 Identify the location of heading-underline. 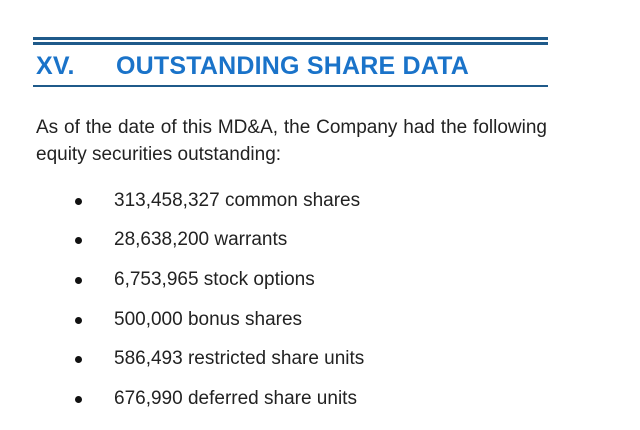
(290, 86).